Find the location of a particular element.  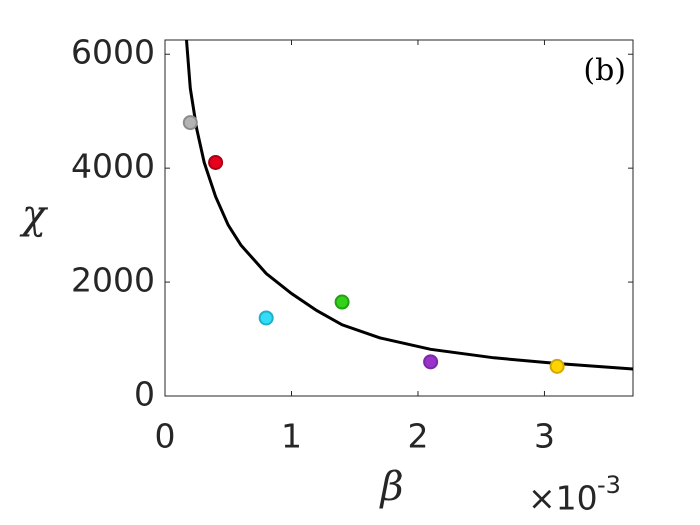

x-tick-label: 0 is located at coordinates (165, 436).